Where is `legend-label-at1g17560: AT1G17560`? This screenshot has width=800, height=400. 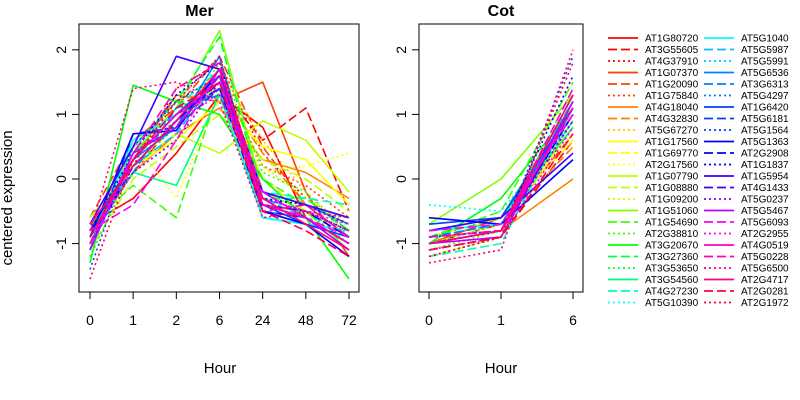 legend-label-at1g17560: AT1G17560 is located at coordinates (672, 142).